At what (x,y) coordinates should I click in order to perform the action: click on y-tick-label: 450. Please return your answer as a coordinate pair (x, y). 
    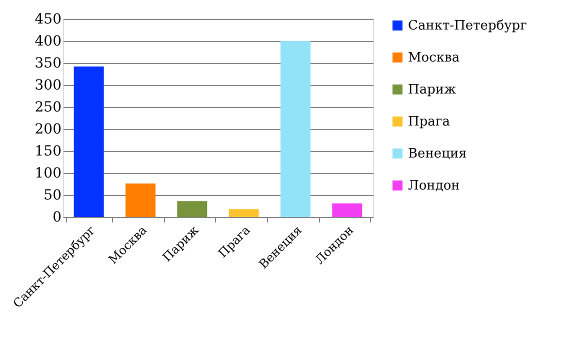
    Looking at the image, I should click on (48, 20).